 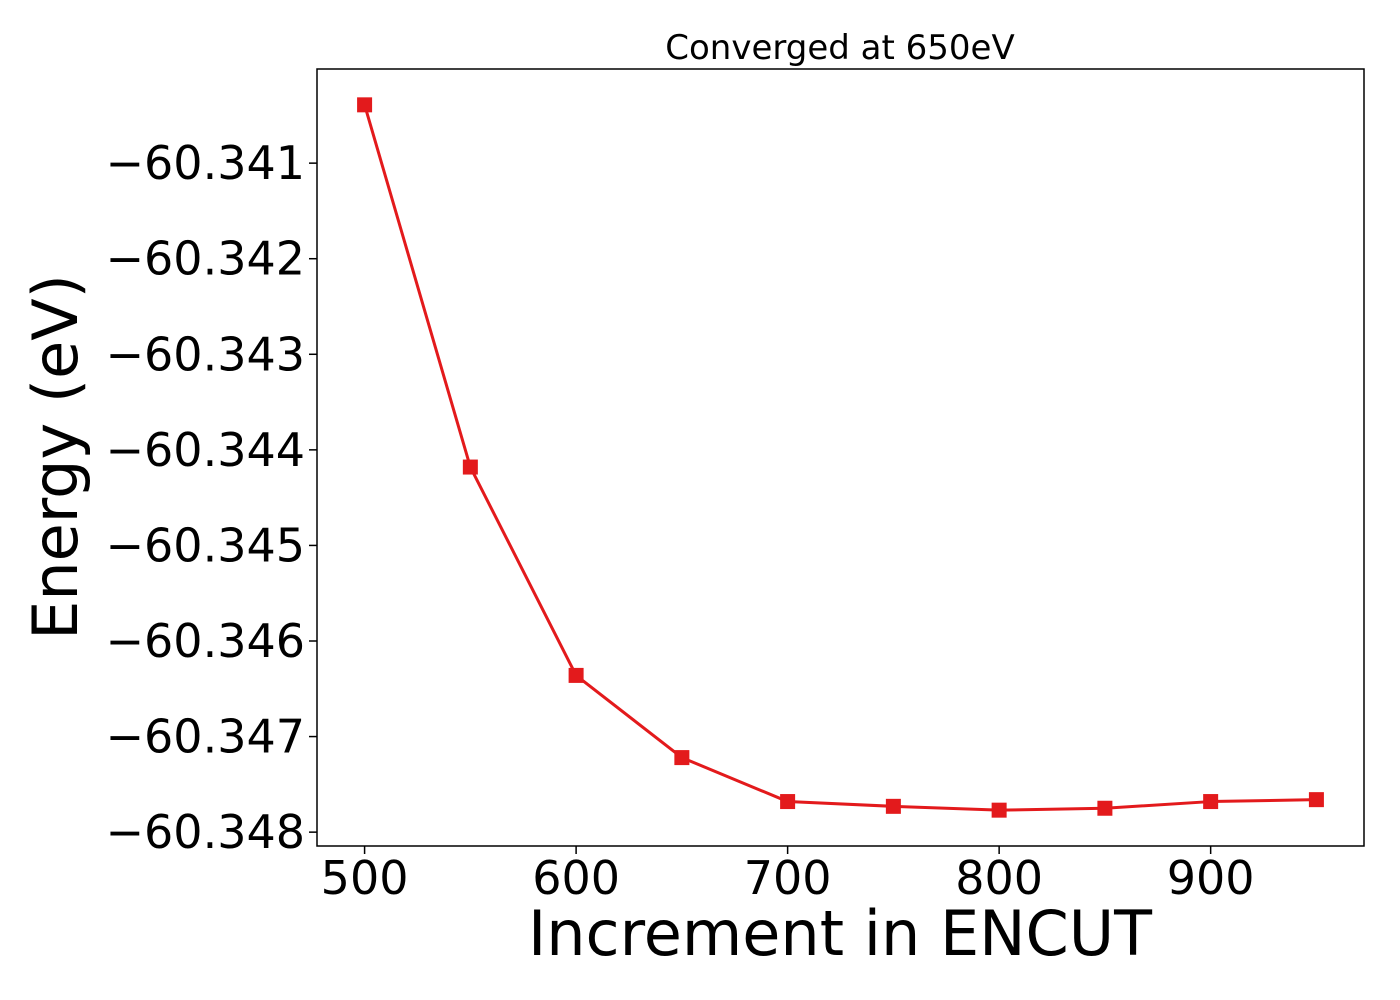 What do you see at coordinates (206, 163) in the screenshot?
I see `y-tick-label: −60.341` at bounding box center [206, 163].